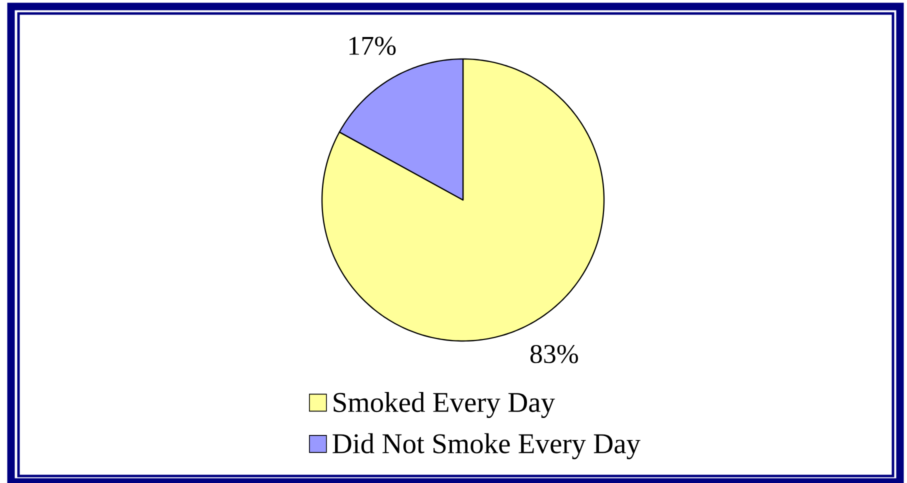  I want to click on legend-label: Did Not Smoke Every Day, so click(486, 446).